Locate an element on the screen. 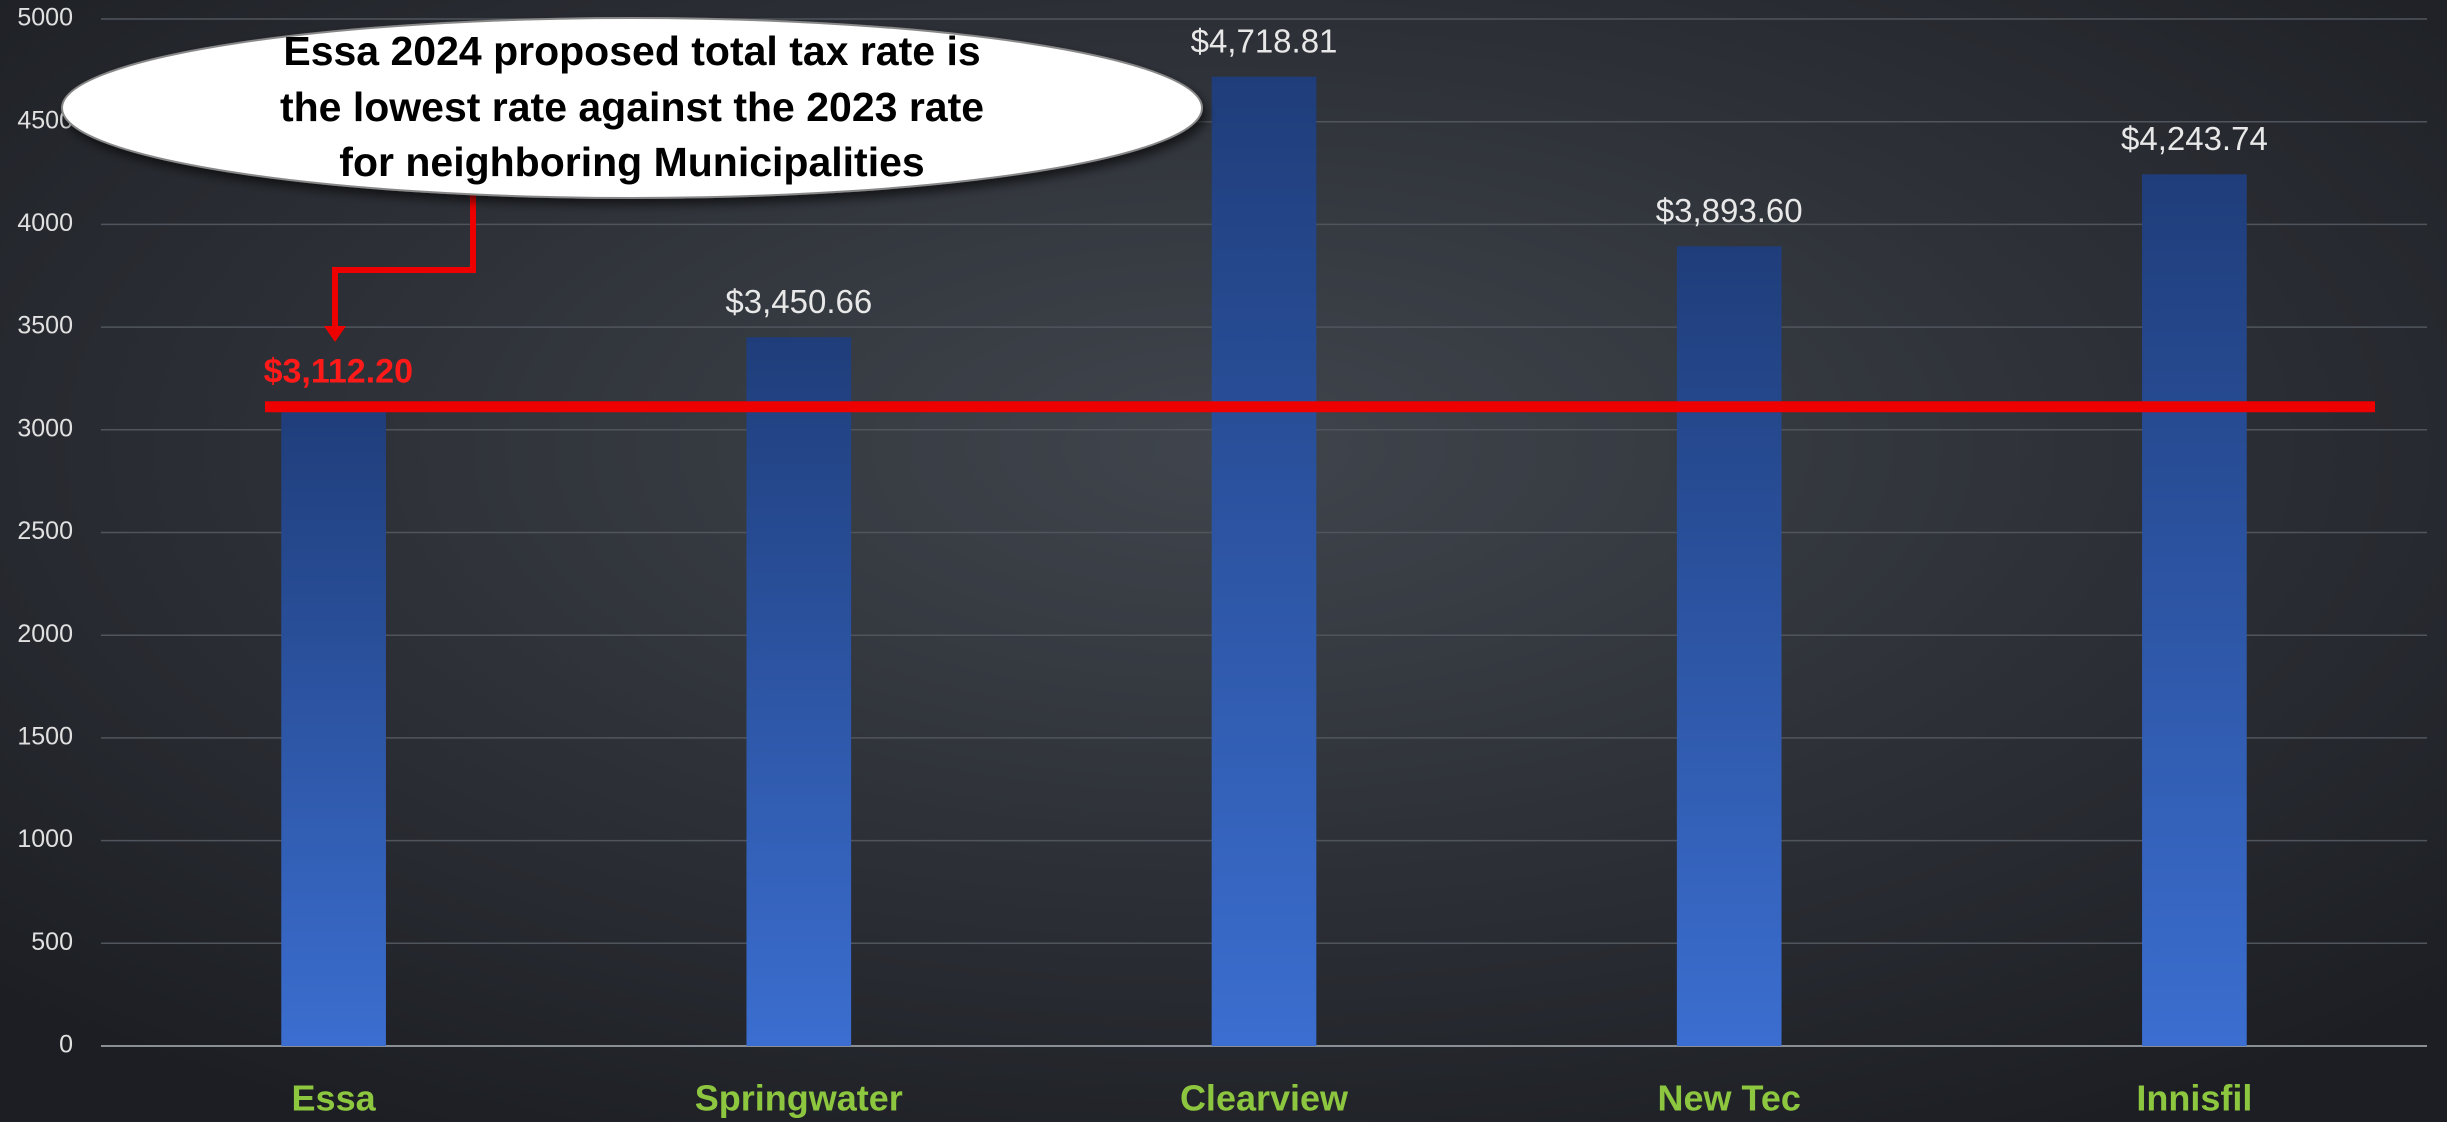 The height and width of the screenshot is (1122, 2447). value-label: $3,893.60 is located at coordinates (1729, 210).